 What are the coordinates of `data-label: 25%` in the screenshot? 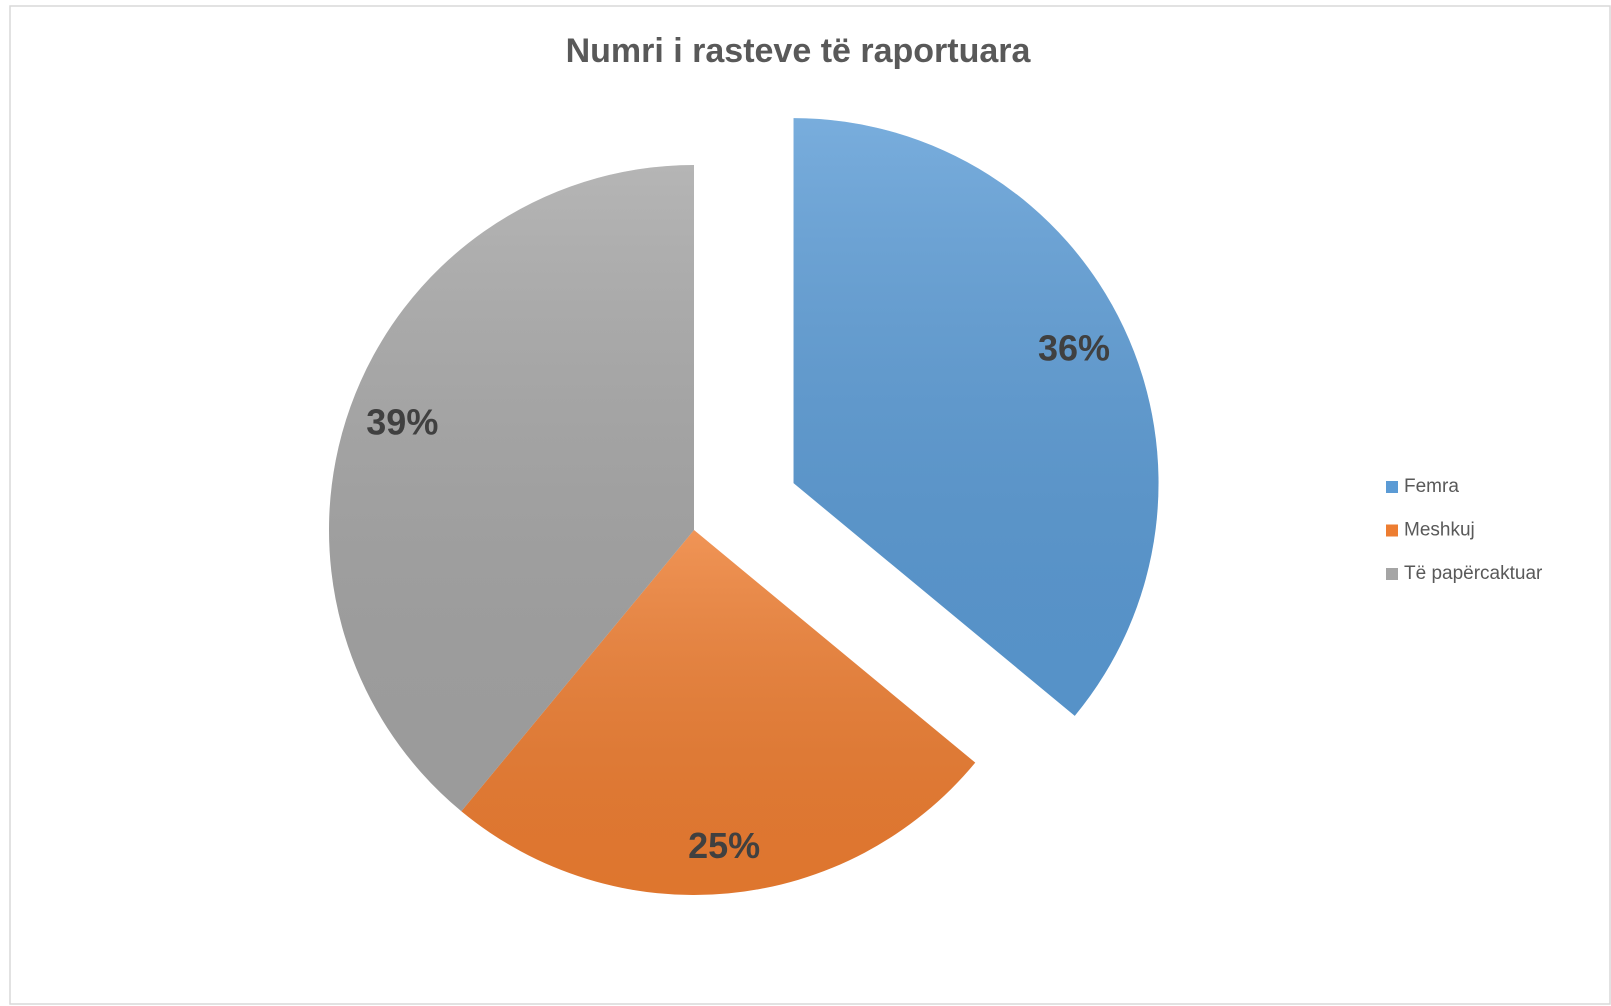 It's located at (724, 845).